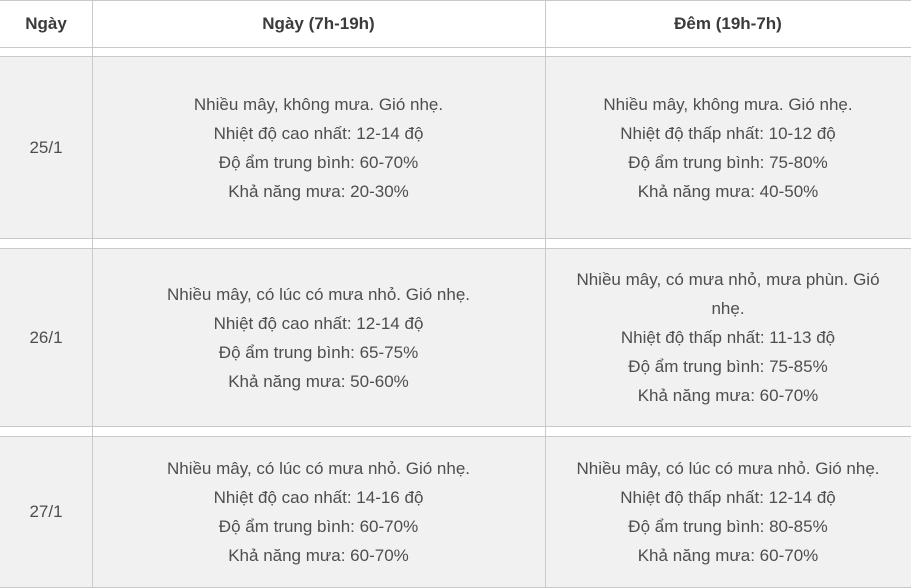  Describe the element at coordinates (728, 133) in the screenshot. I see `forecast-line: Nhiệt độ thấp nhất: 10-12 độ` at that location.